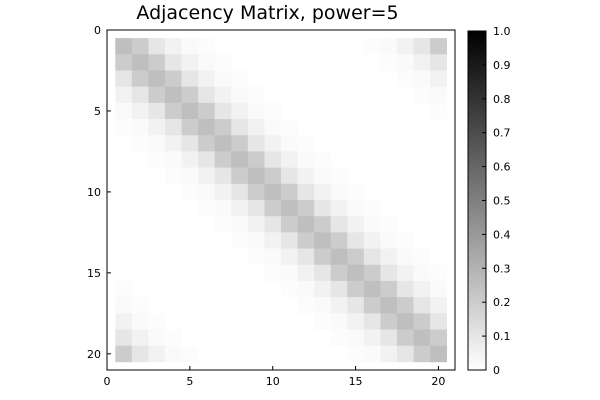 The width and height of the screenshot is (600, 400). What do you see at coordinates (273, 381) in the screenshot?
I see `x-tick-label: 10` at bounding box center [273, 381].